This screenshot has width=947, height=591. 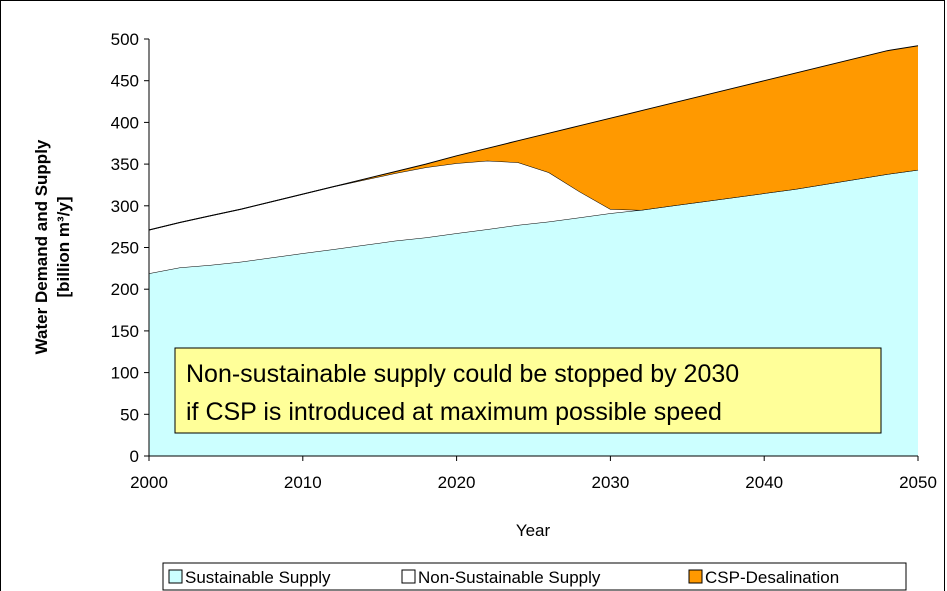 What do you see at coordinates (509, 577) in the screenshot?
I see `legend-label-non-sustainable-supply: Non-Sustainable Supply` at bounding box center [509, 577].